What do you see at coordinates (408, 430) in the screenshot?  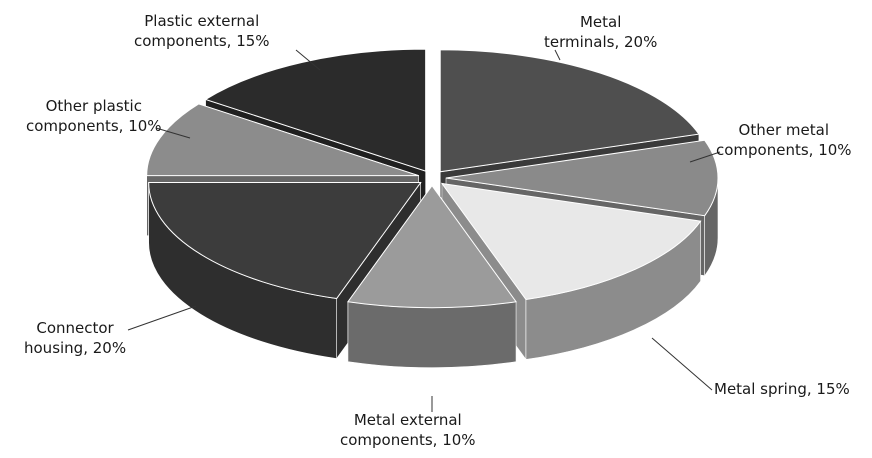 I see `label-metal-external-components: Metal external components, 10%` at bounding box center [408, 430].